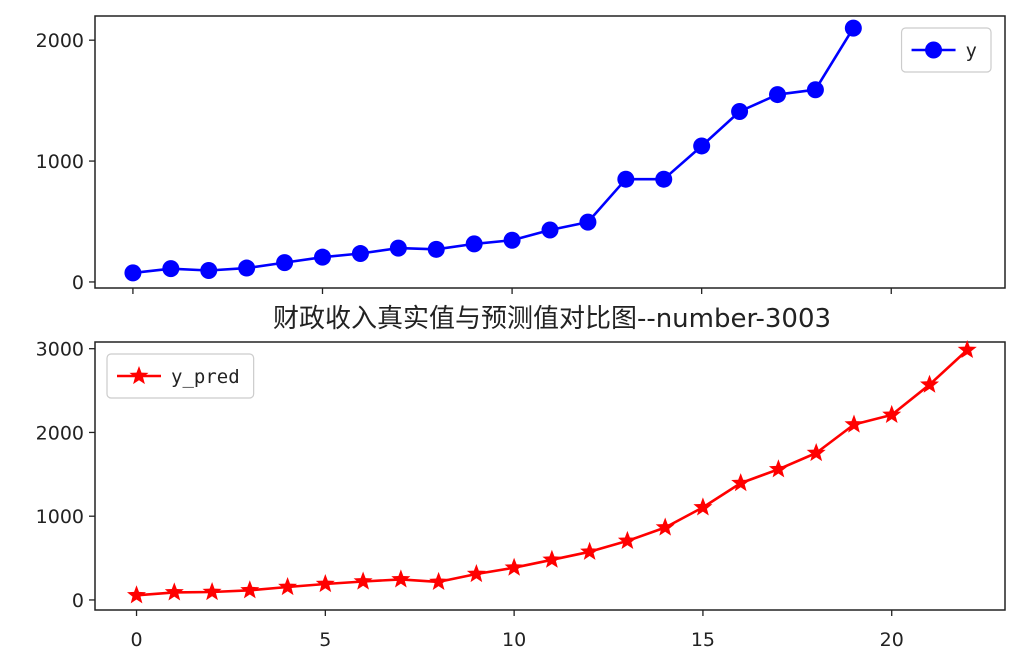 The image size is (1024, 670). What do you see at coordinates (514, 640) in the screenshot?
I see `x-tick-label: 10` at bounding box center [514, 640].